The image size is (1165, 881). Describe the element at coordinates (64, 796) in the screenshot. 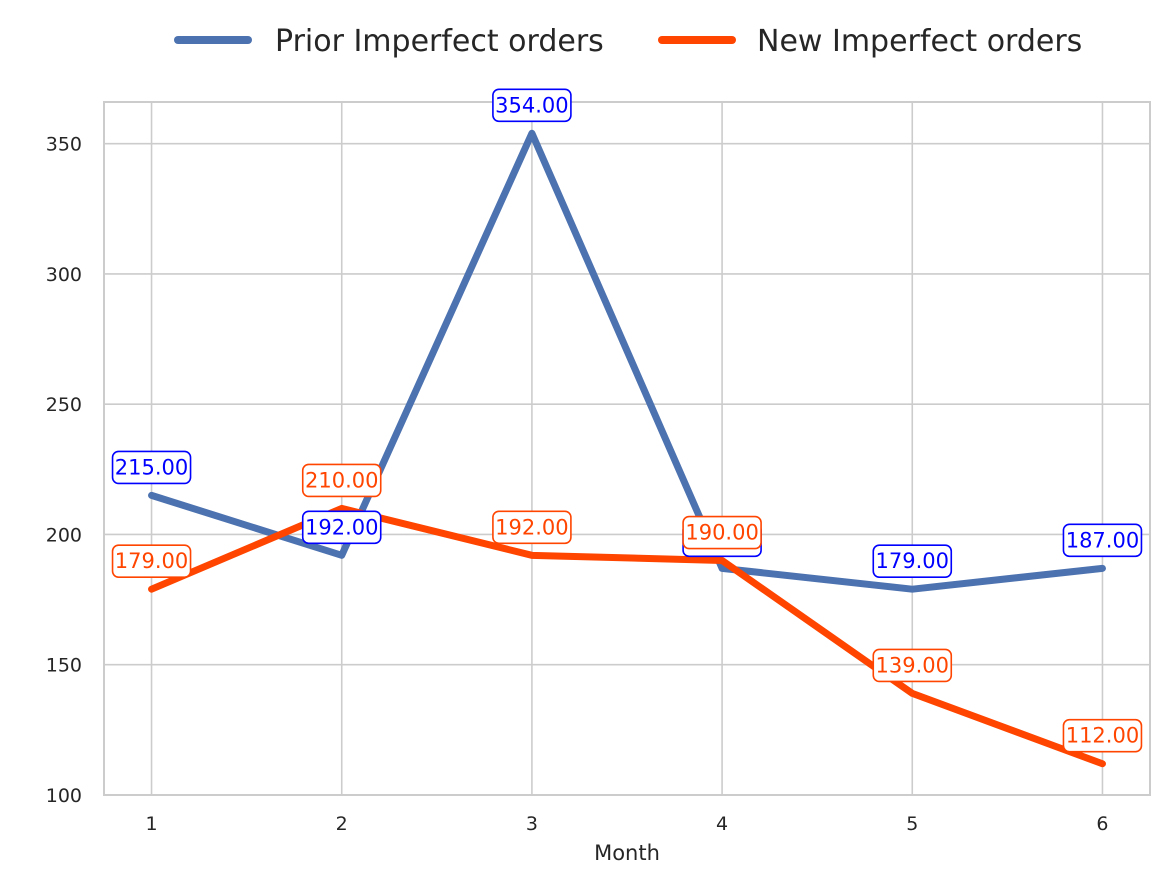

I see `y-tick-label: 100` at that location.